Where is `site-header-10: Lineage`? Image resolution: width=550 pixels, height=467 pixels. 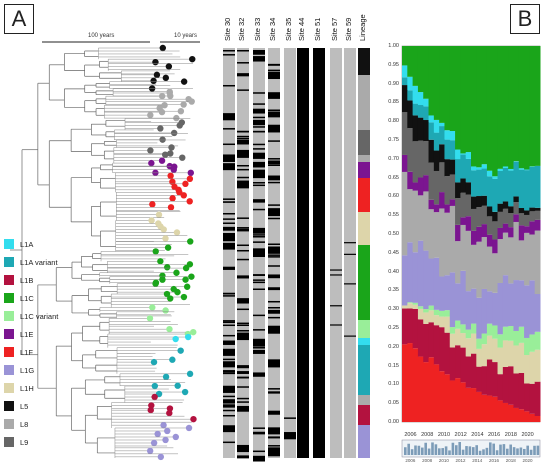 site-header-10: Lineage is located at coordinates (362, 27).